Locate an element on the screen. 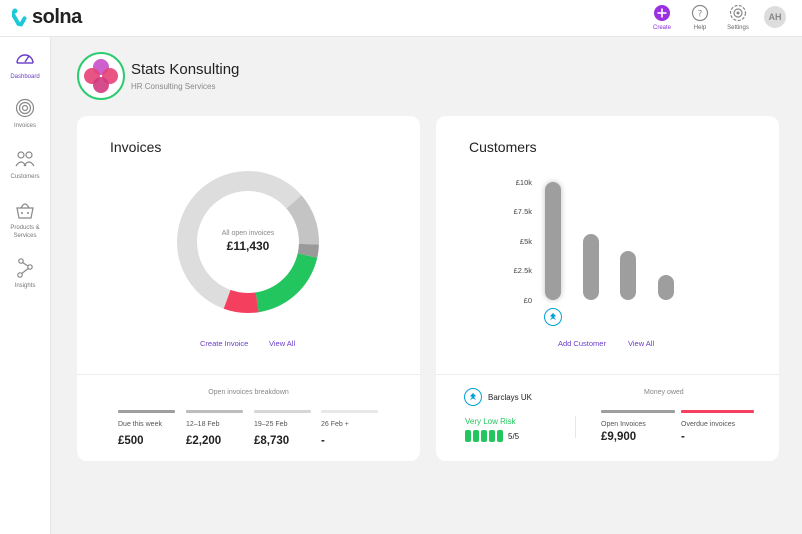  breakdown-item: 26 Feb + - is located at coordinates (349, 428).